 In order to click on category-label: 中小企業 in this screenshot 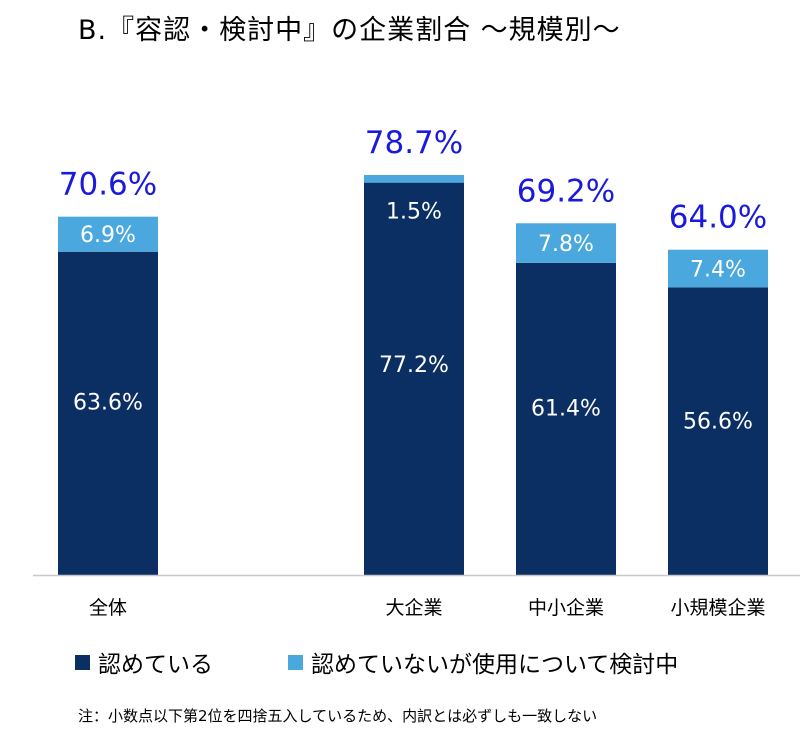, I will do `click(566, 608)`.